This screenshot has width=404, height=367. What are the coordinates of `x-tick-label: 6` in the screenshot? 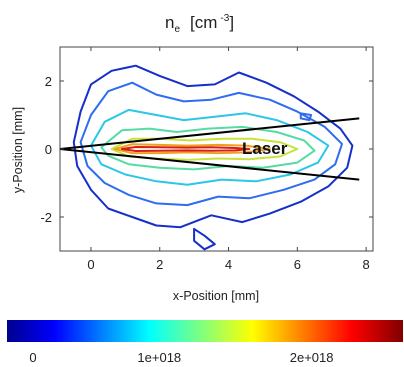 It's located at (297, 264).